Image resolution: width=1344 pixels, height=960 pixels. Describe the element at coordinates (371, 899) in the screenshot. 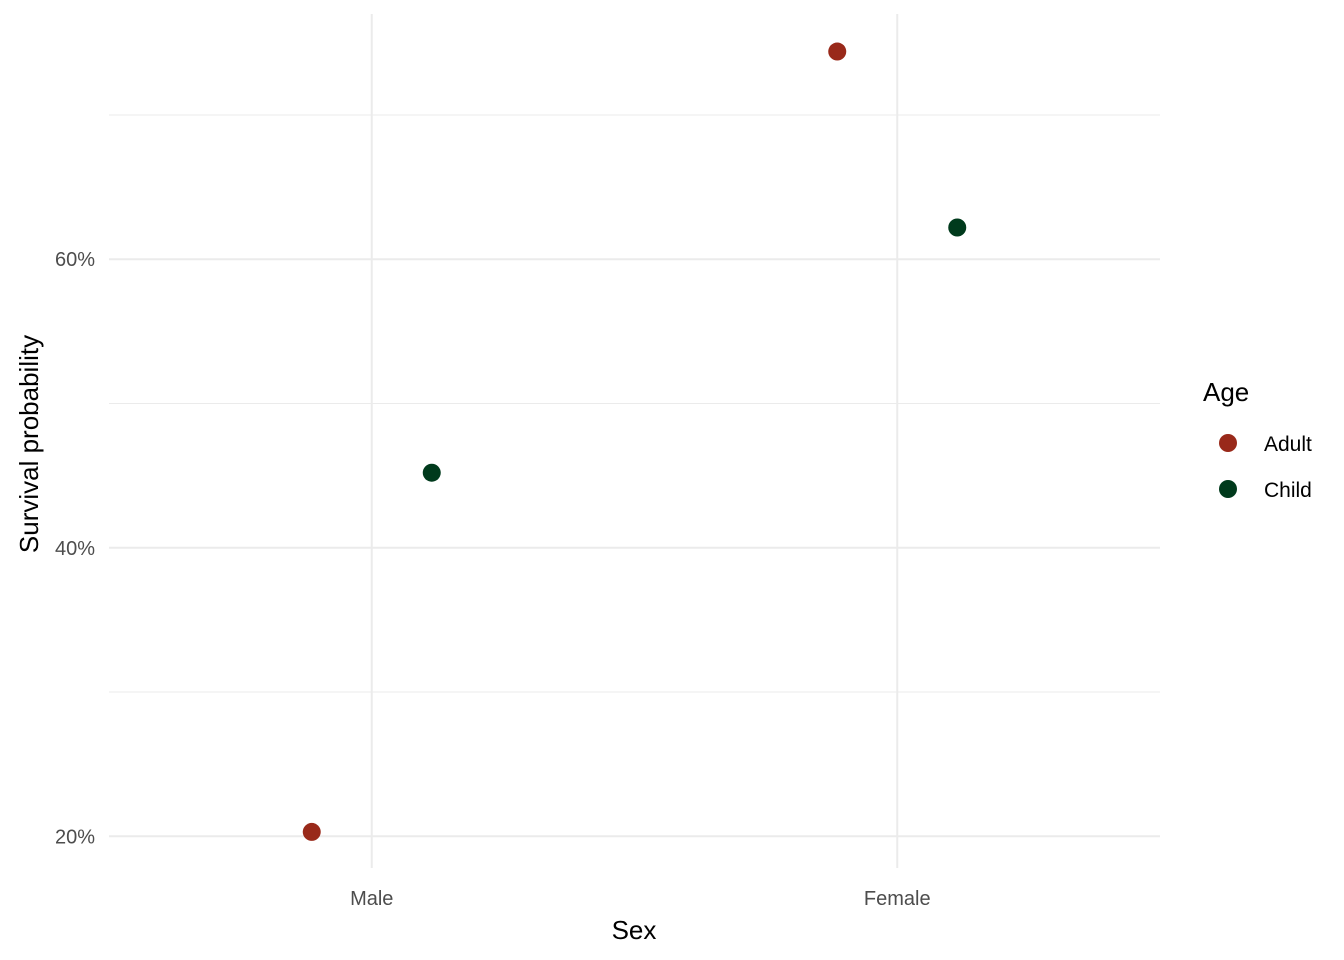

I see `x-tick-label: Male` at that location.